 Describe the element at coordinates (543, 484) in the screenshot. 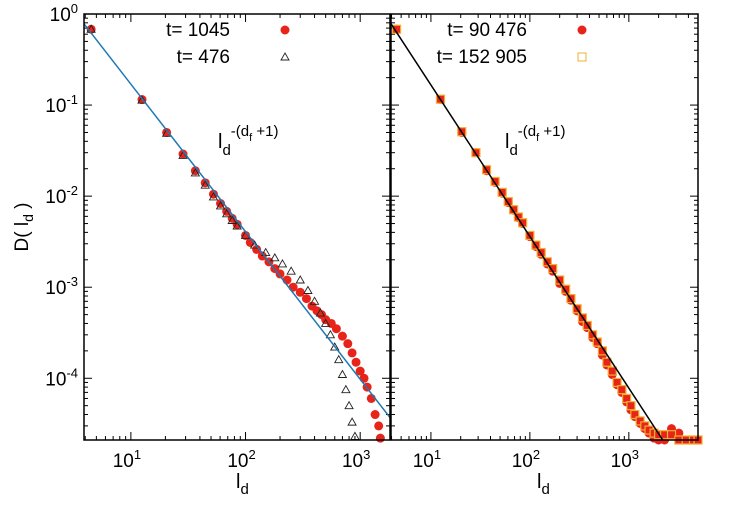

I see `x-axis-label-right: ld` at that location.